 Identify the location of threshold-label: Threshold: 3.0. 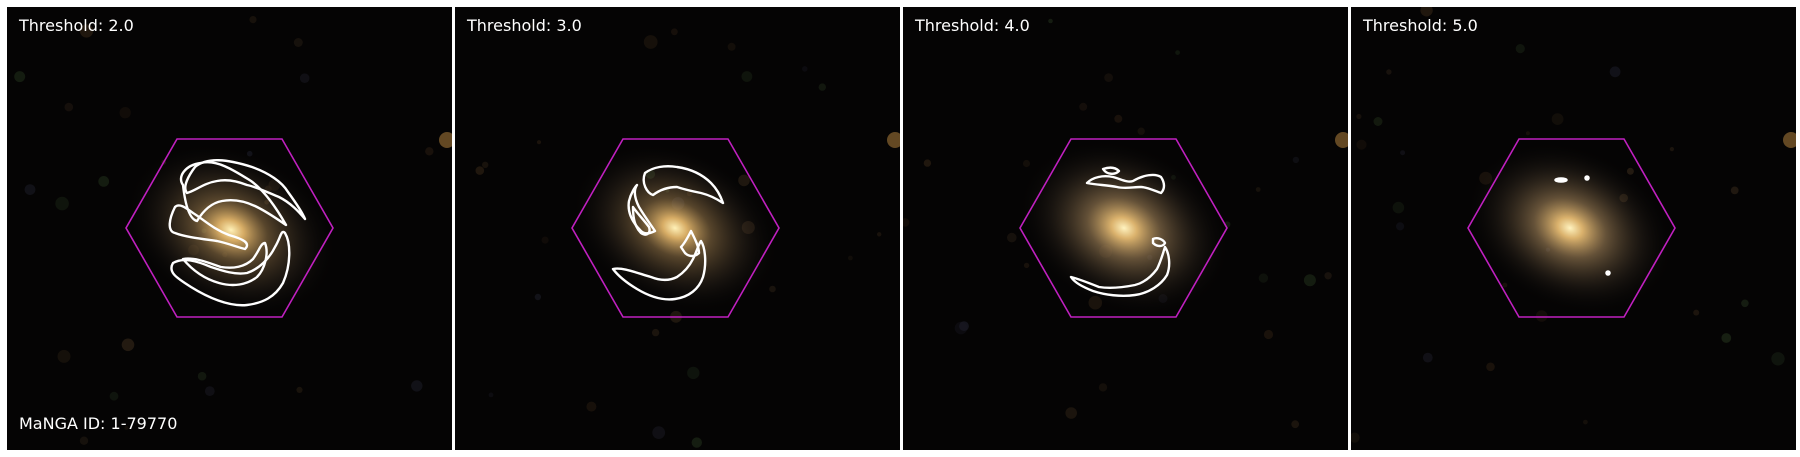
(524, 25).